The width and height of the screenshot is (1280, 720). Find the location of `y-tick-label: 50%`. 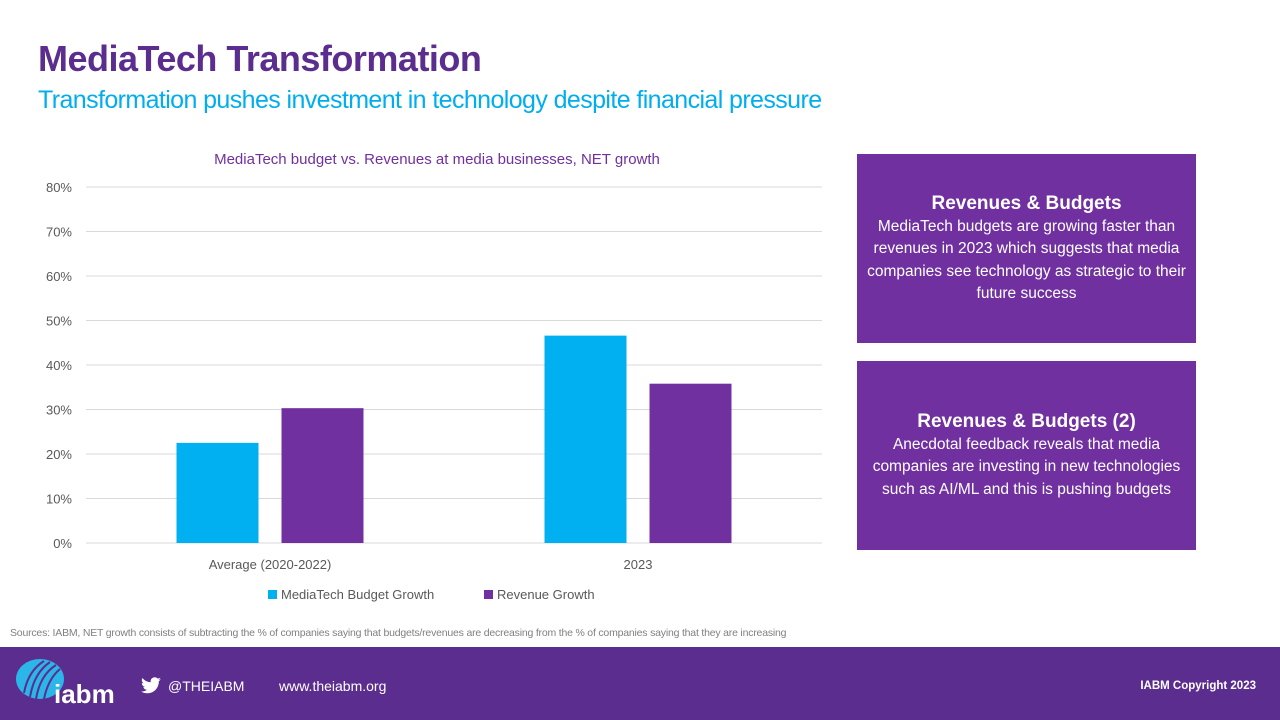

y-tick-label: 50% is located at coordinates (59, 321).